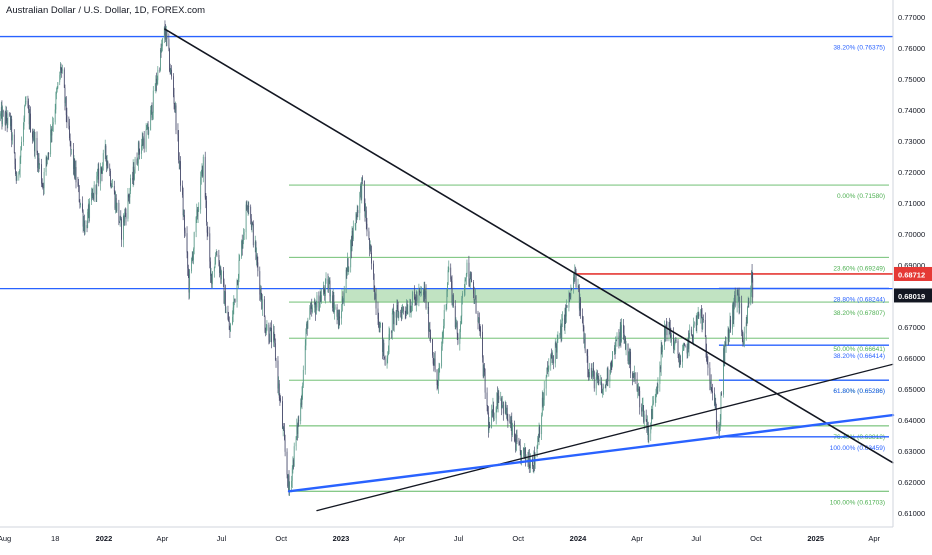 The width and height of the screenshot is (932, 555). What do you see at coordinates (55, 538) in the screenshot?
I see `x-tick-label: 18` at bounding box center [55, 538].